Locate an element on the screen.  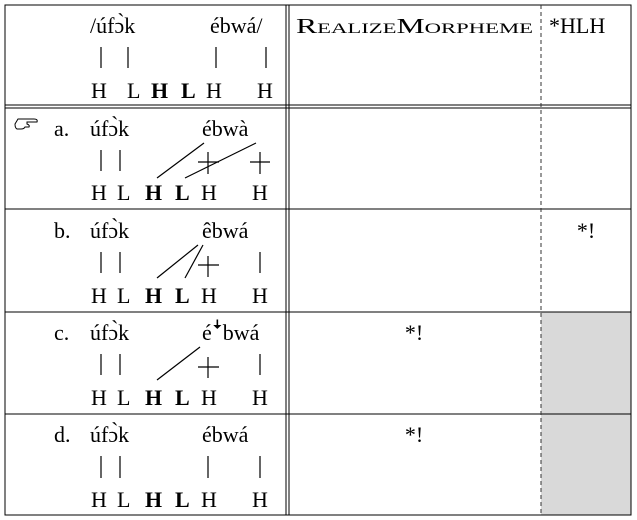
violation-hlh: *! is located at coordinates (586, 230).